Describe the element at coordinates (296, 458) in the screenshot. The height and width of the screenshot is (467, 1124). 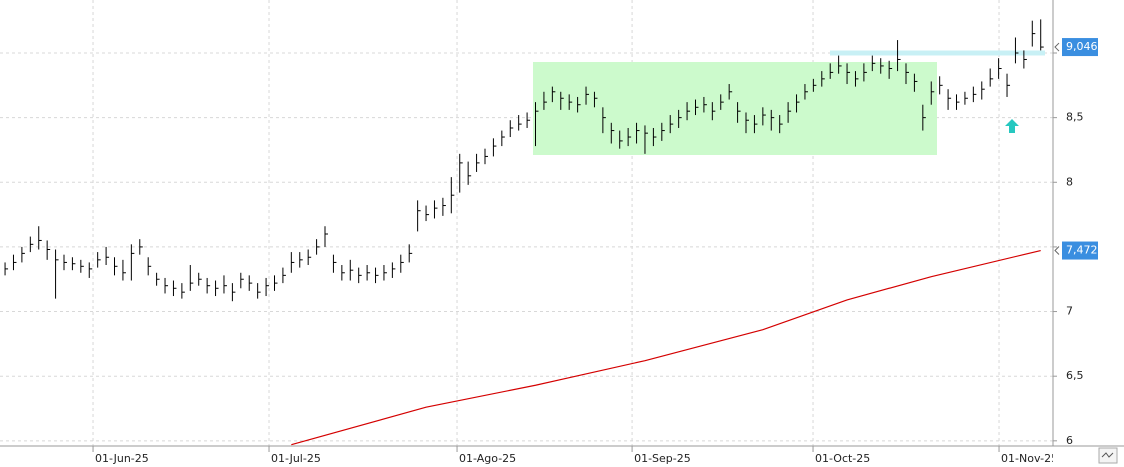
I see `x-tick-label: 01-Jul-25` at that location.